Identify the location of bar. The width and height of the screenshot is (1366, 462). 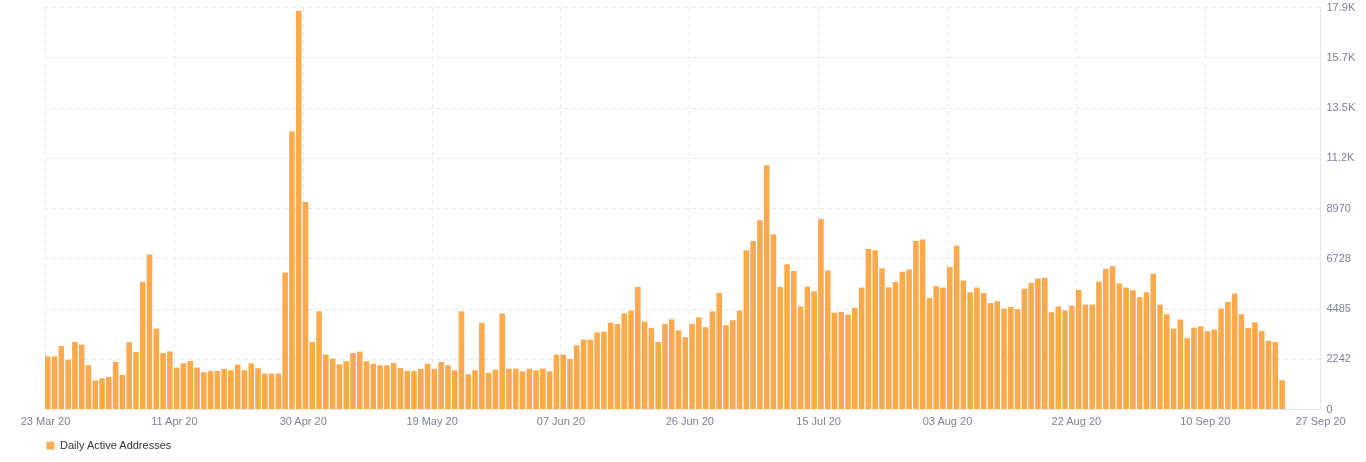
(678, 369).